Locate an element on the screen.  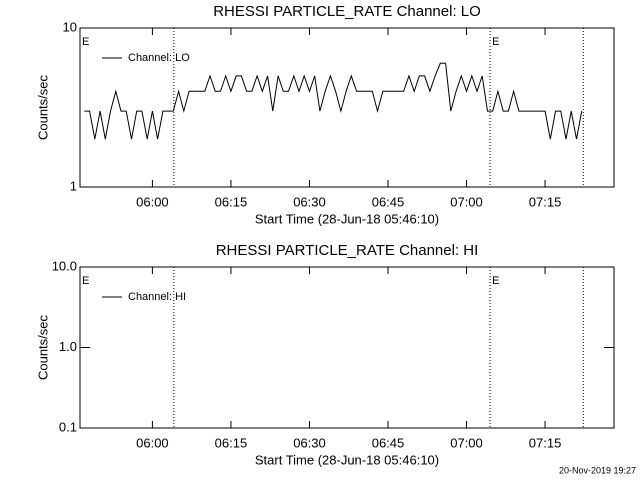
legend-label: Channel: HI is located at coordinates (157, 297).